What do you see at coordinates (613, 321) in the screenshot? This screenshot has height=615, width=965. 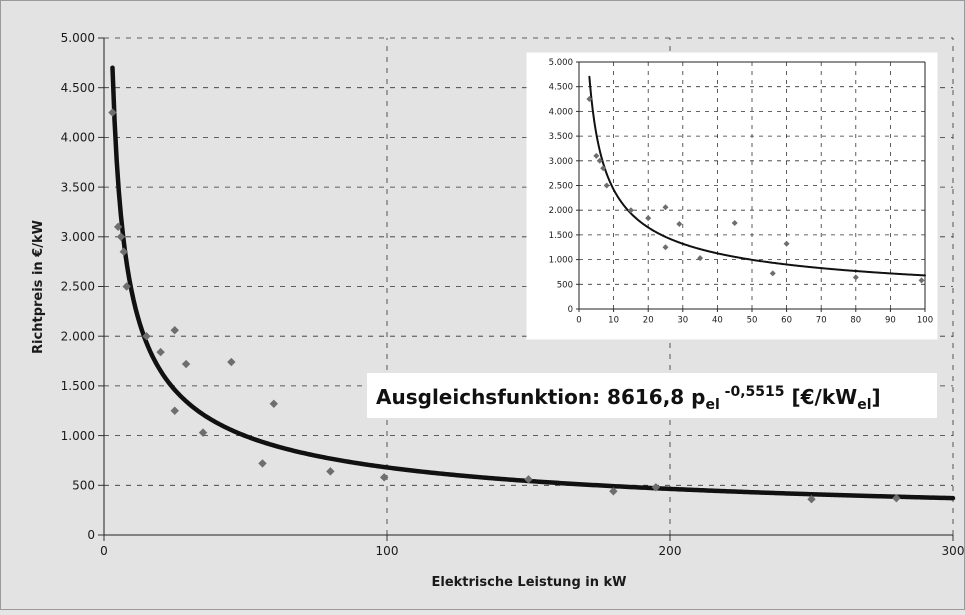 I see `inset-x-tick-label: 10` at bounding box center [613, 321].